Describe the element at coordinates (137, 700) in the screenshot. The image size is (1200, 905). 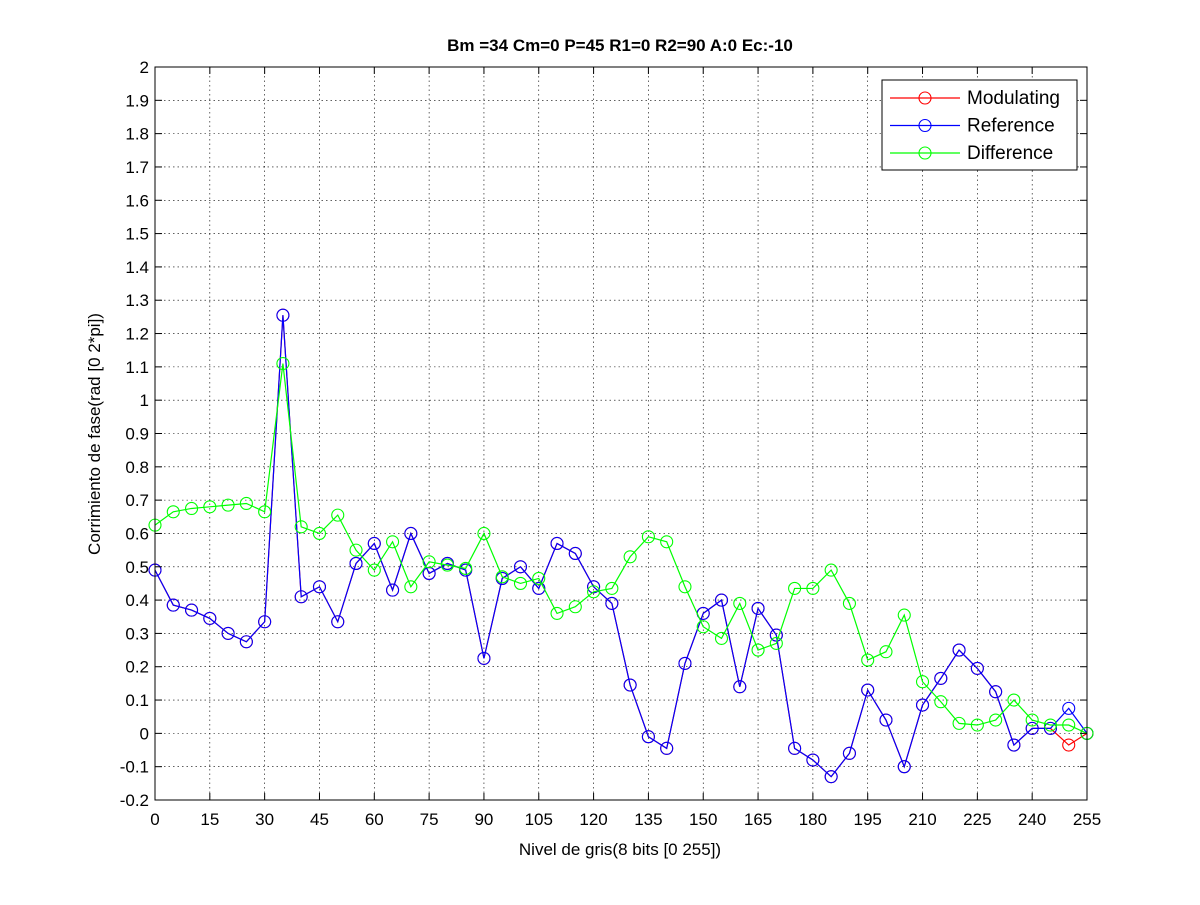
I see `y-tick-label: 0.1` at that location.